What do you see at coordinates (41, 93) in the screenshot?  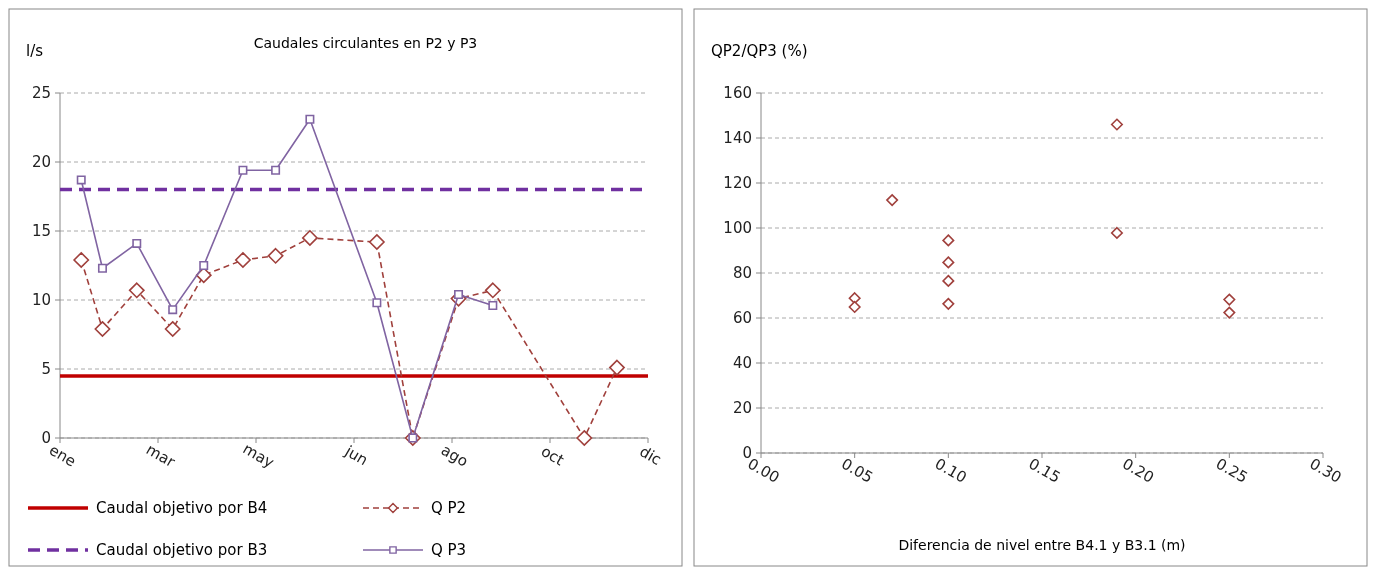 I see `y-tick-label: 25` at bounding box center [41, 93].